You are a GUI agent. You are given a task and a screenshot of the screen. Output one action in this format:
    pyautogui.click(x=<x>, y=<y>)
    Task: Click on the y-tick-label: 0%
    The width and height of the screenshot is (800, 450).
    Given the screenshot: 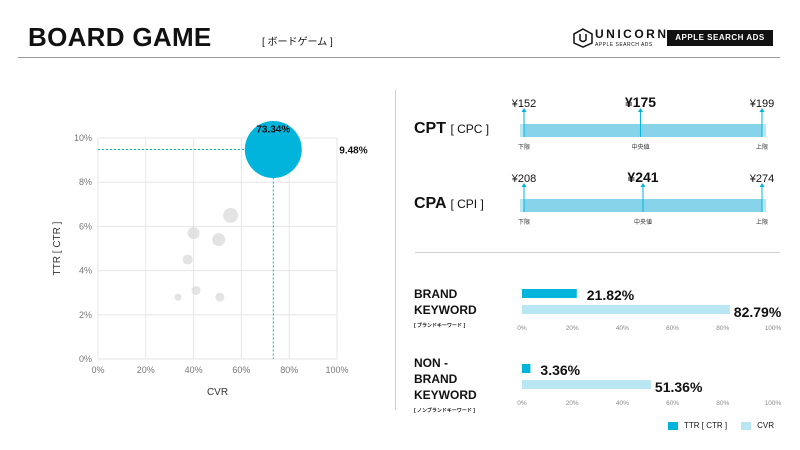 What is the action you would take?
    pyautogui.click(x=85, y=359)
    